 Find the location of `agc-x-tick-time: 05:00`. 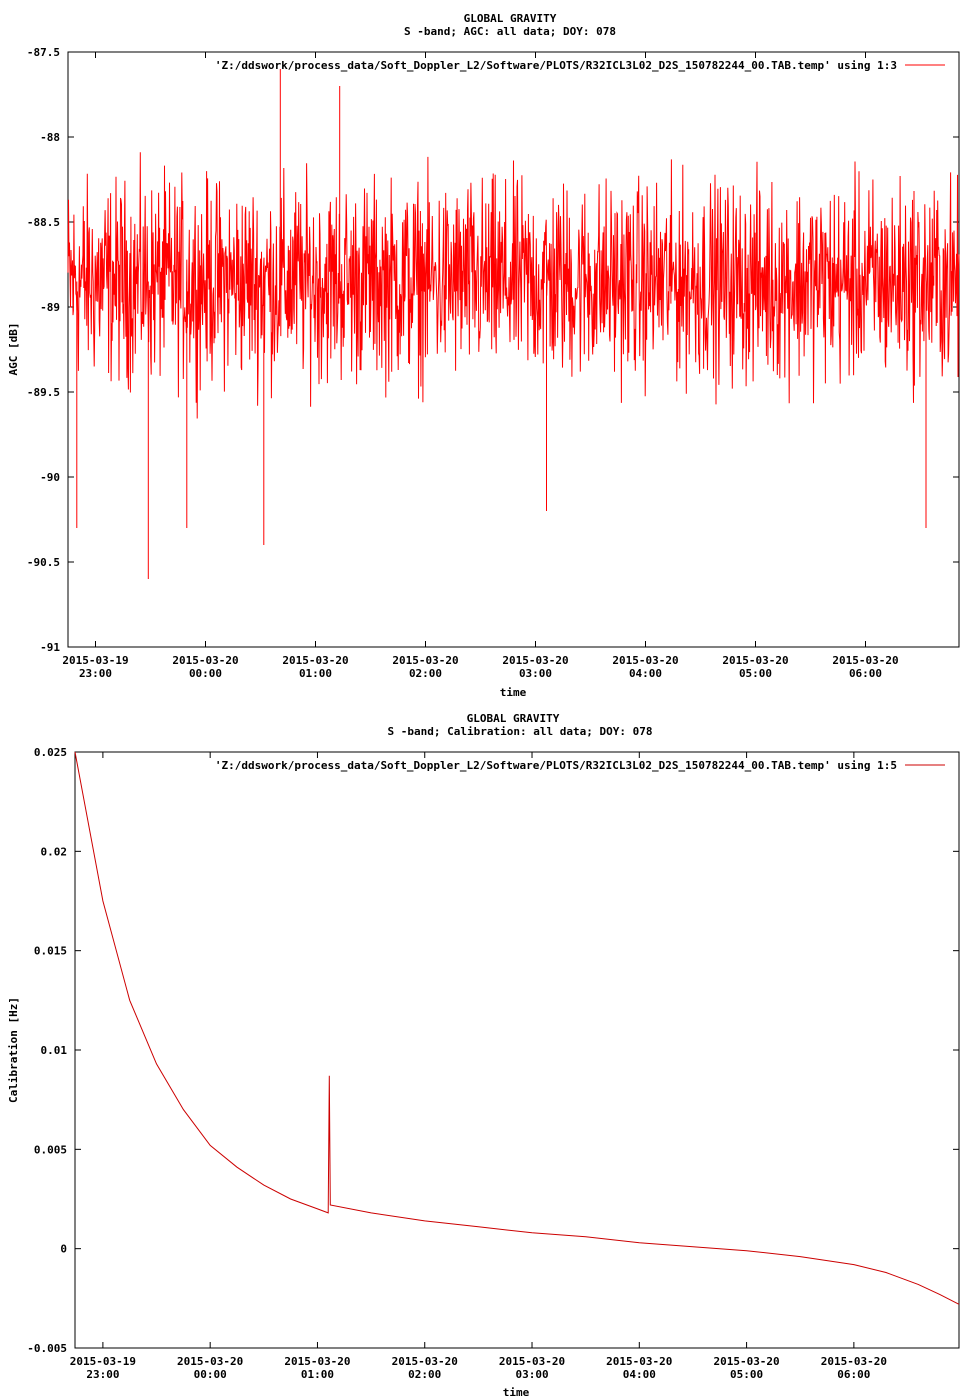

agc-x-tick-time: 05:00 is located at coordinates (755, 673).